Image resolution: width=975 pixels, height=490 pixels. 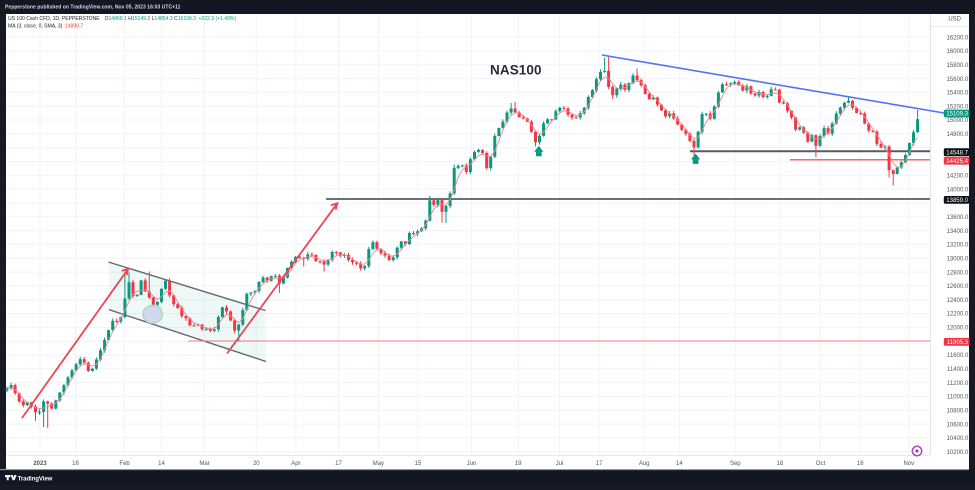 I want to click on svg-text: Mar, so click(x=204, y=464).